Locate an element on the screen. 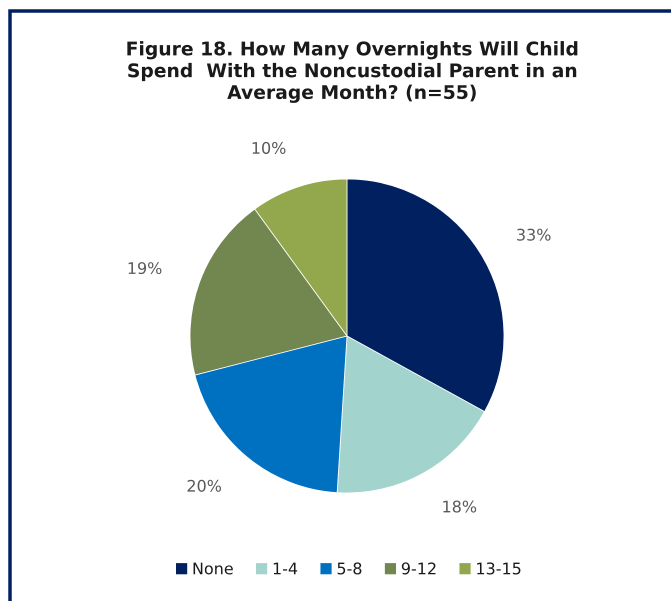 Image resolution: width=671 pixels, height=601 pixels. legend-label: 1-4 is located at coordinates (286, 568).